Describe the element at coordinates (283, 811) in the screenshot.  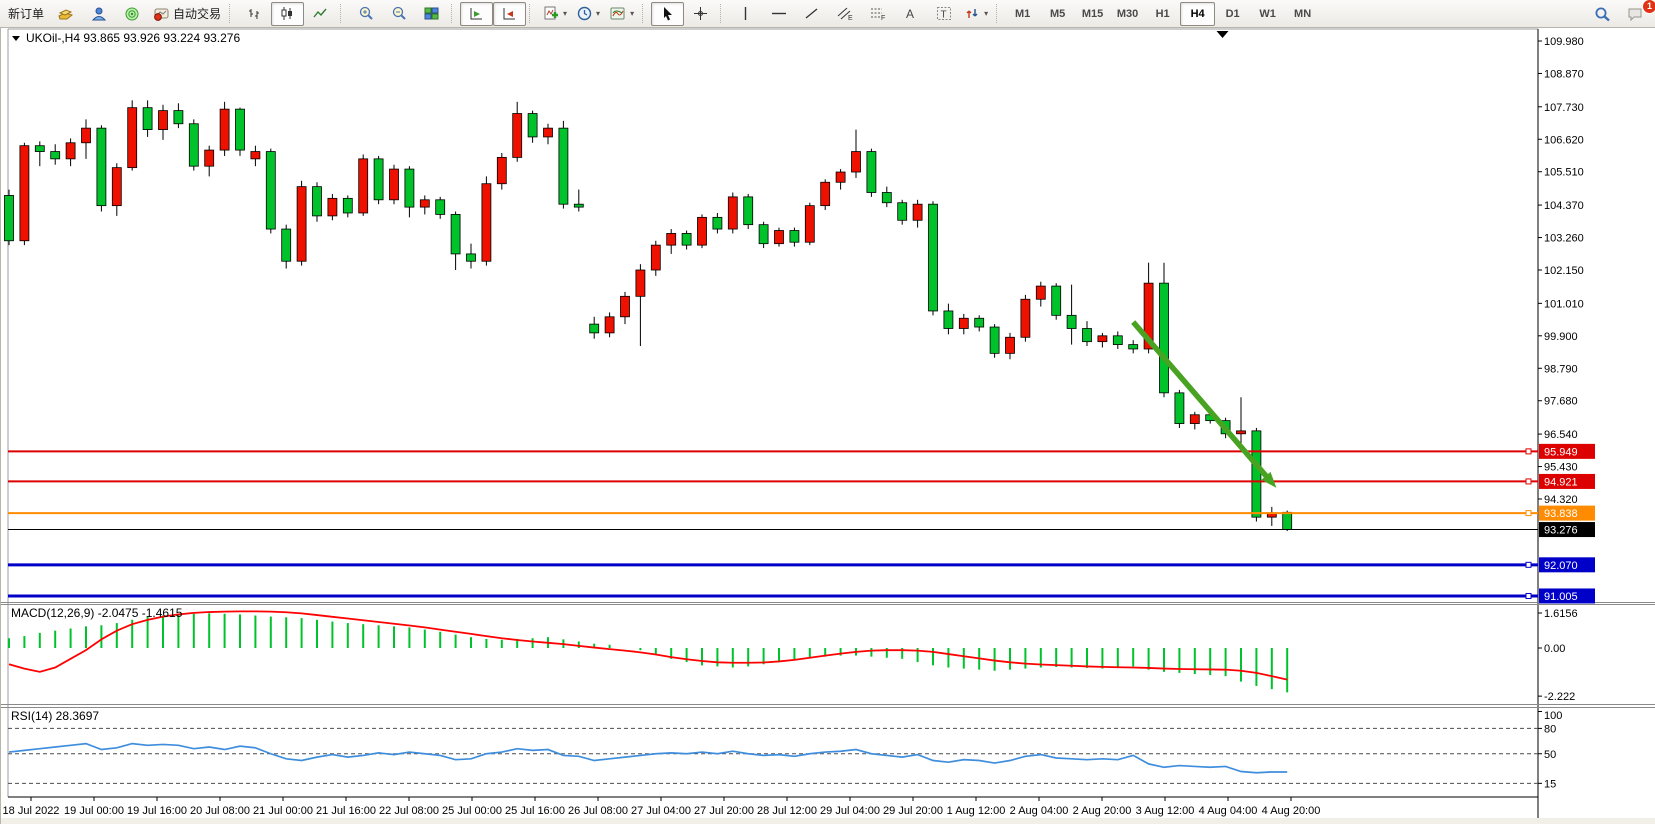
I see `time-axis-label: 21 Jul 00:00` at that location.